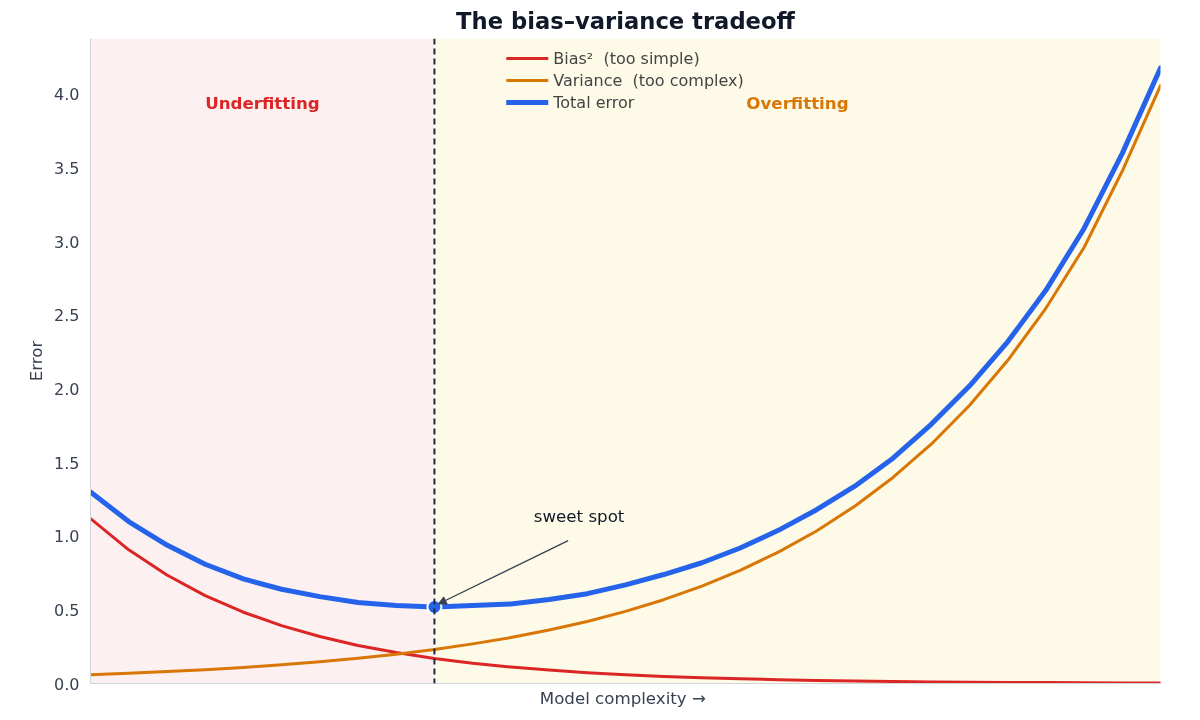 This screenshot has height=720, width=1200. What do you see at coordinates (67, 242) in the screenshot?
I see `y-tick-label: 3.0` at bounding box center [67, 242].